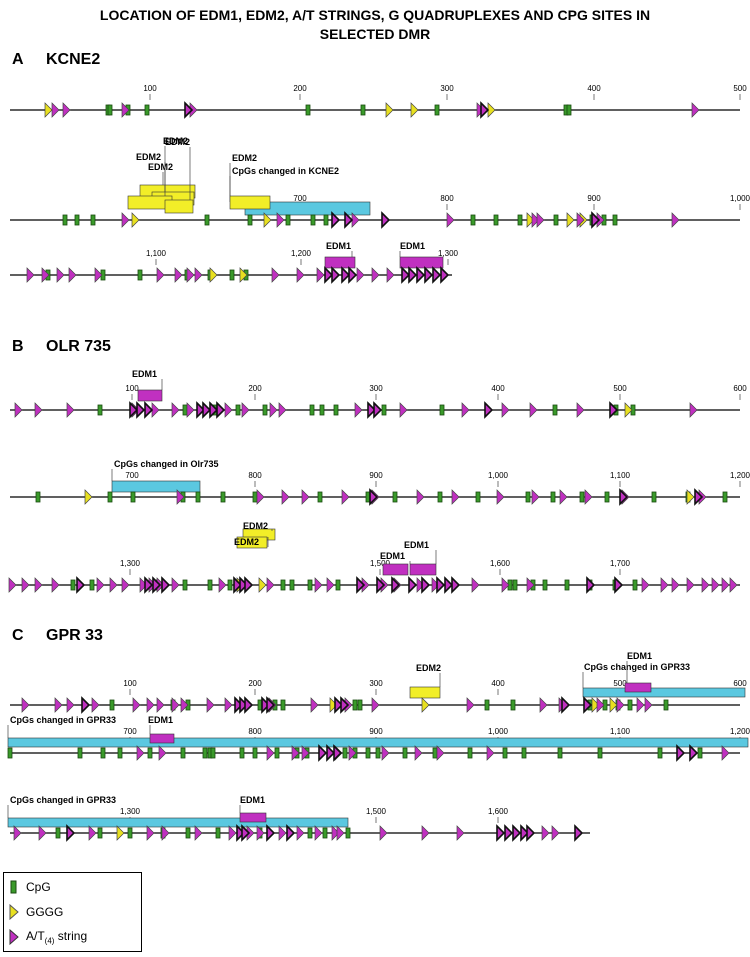 The height and width of the screenshot is (957, 750). I want to click on tick-label: 100, so click(130, 683).